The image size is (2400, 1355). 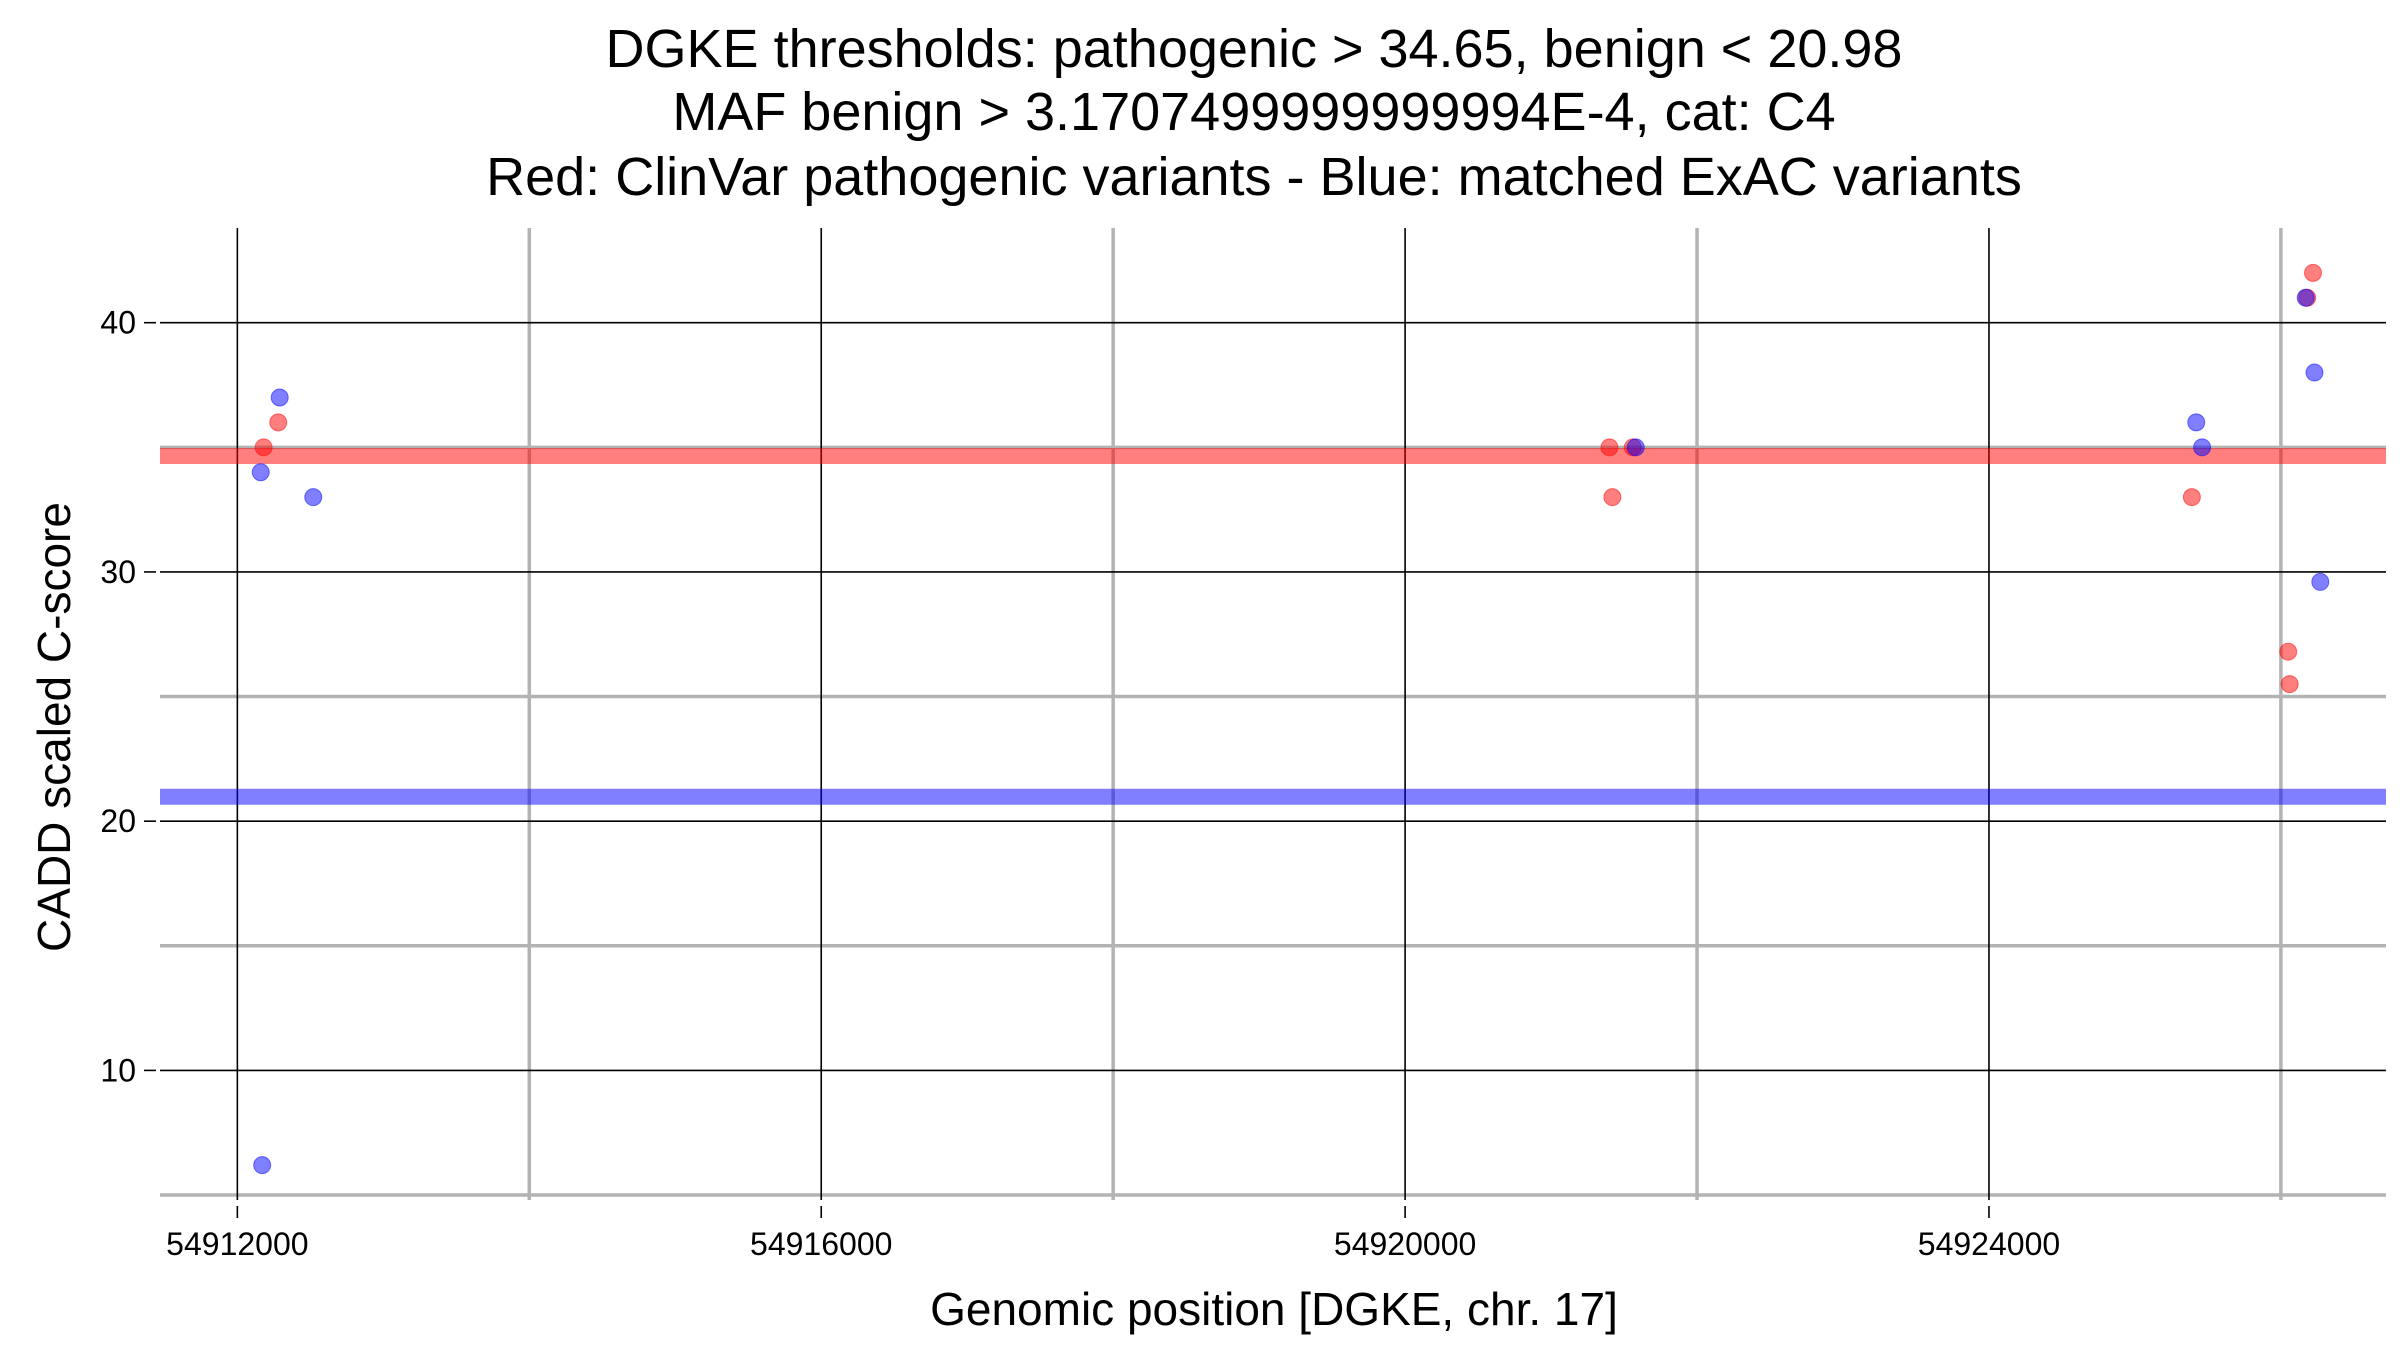 What do you see at coordinates (1405, 1244) in the screenshot?
I see `x-tick-label: 54920000` at bounding box center [1405, 1244].